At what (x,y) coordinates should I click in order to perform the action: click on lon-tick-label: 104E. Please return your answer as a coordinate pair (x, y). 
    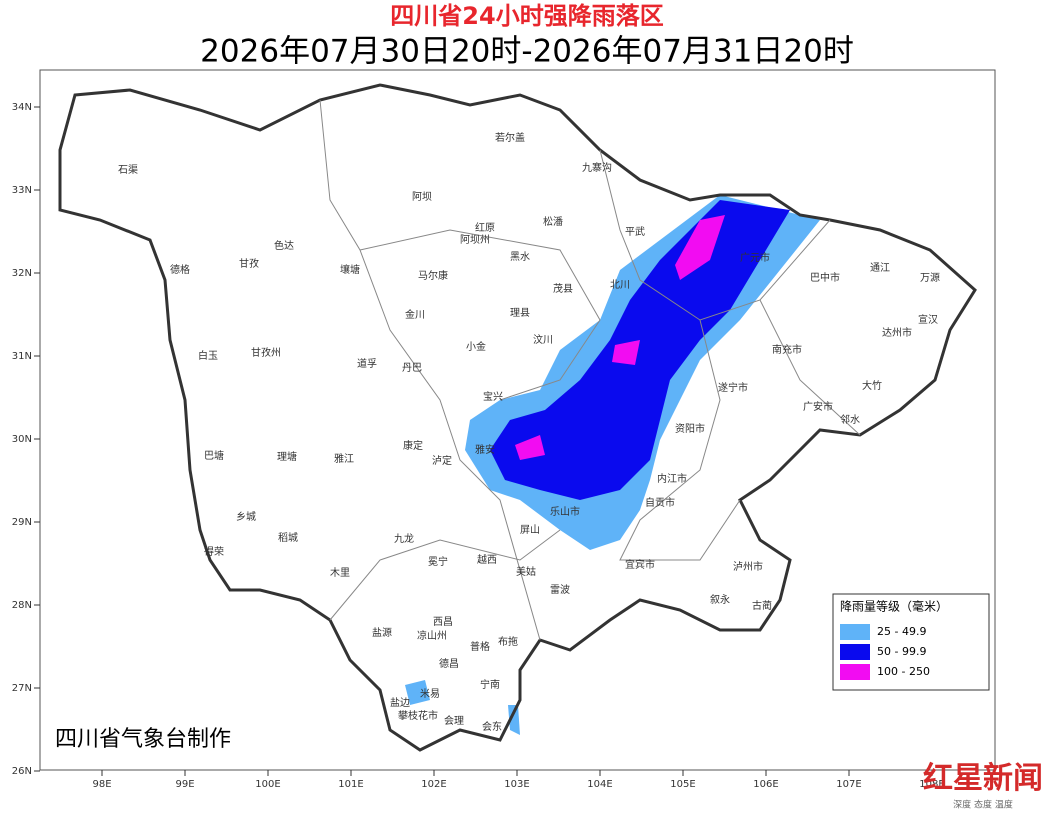
    Looking at the image, I should click on (599, 784).